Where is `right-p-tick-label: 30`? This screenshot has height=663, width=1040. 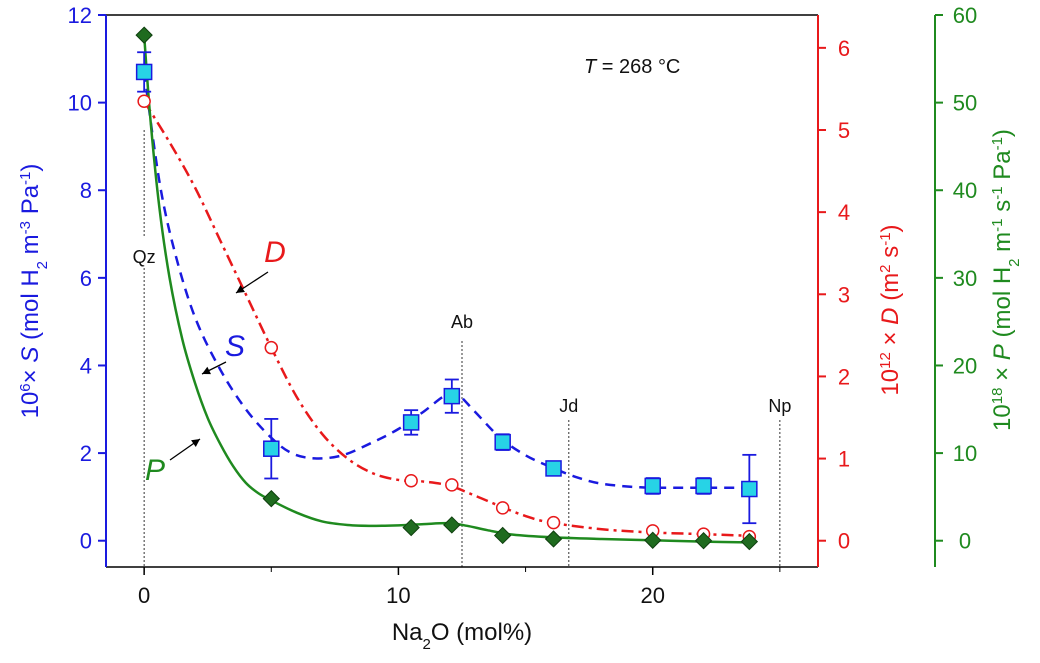 right-p-tick-label: 30 is located at coordinates (965, 278).